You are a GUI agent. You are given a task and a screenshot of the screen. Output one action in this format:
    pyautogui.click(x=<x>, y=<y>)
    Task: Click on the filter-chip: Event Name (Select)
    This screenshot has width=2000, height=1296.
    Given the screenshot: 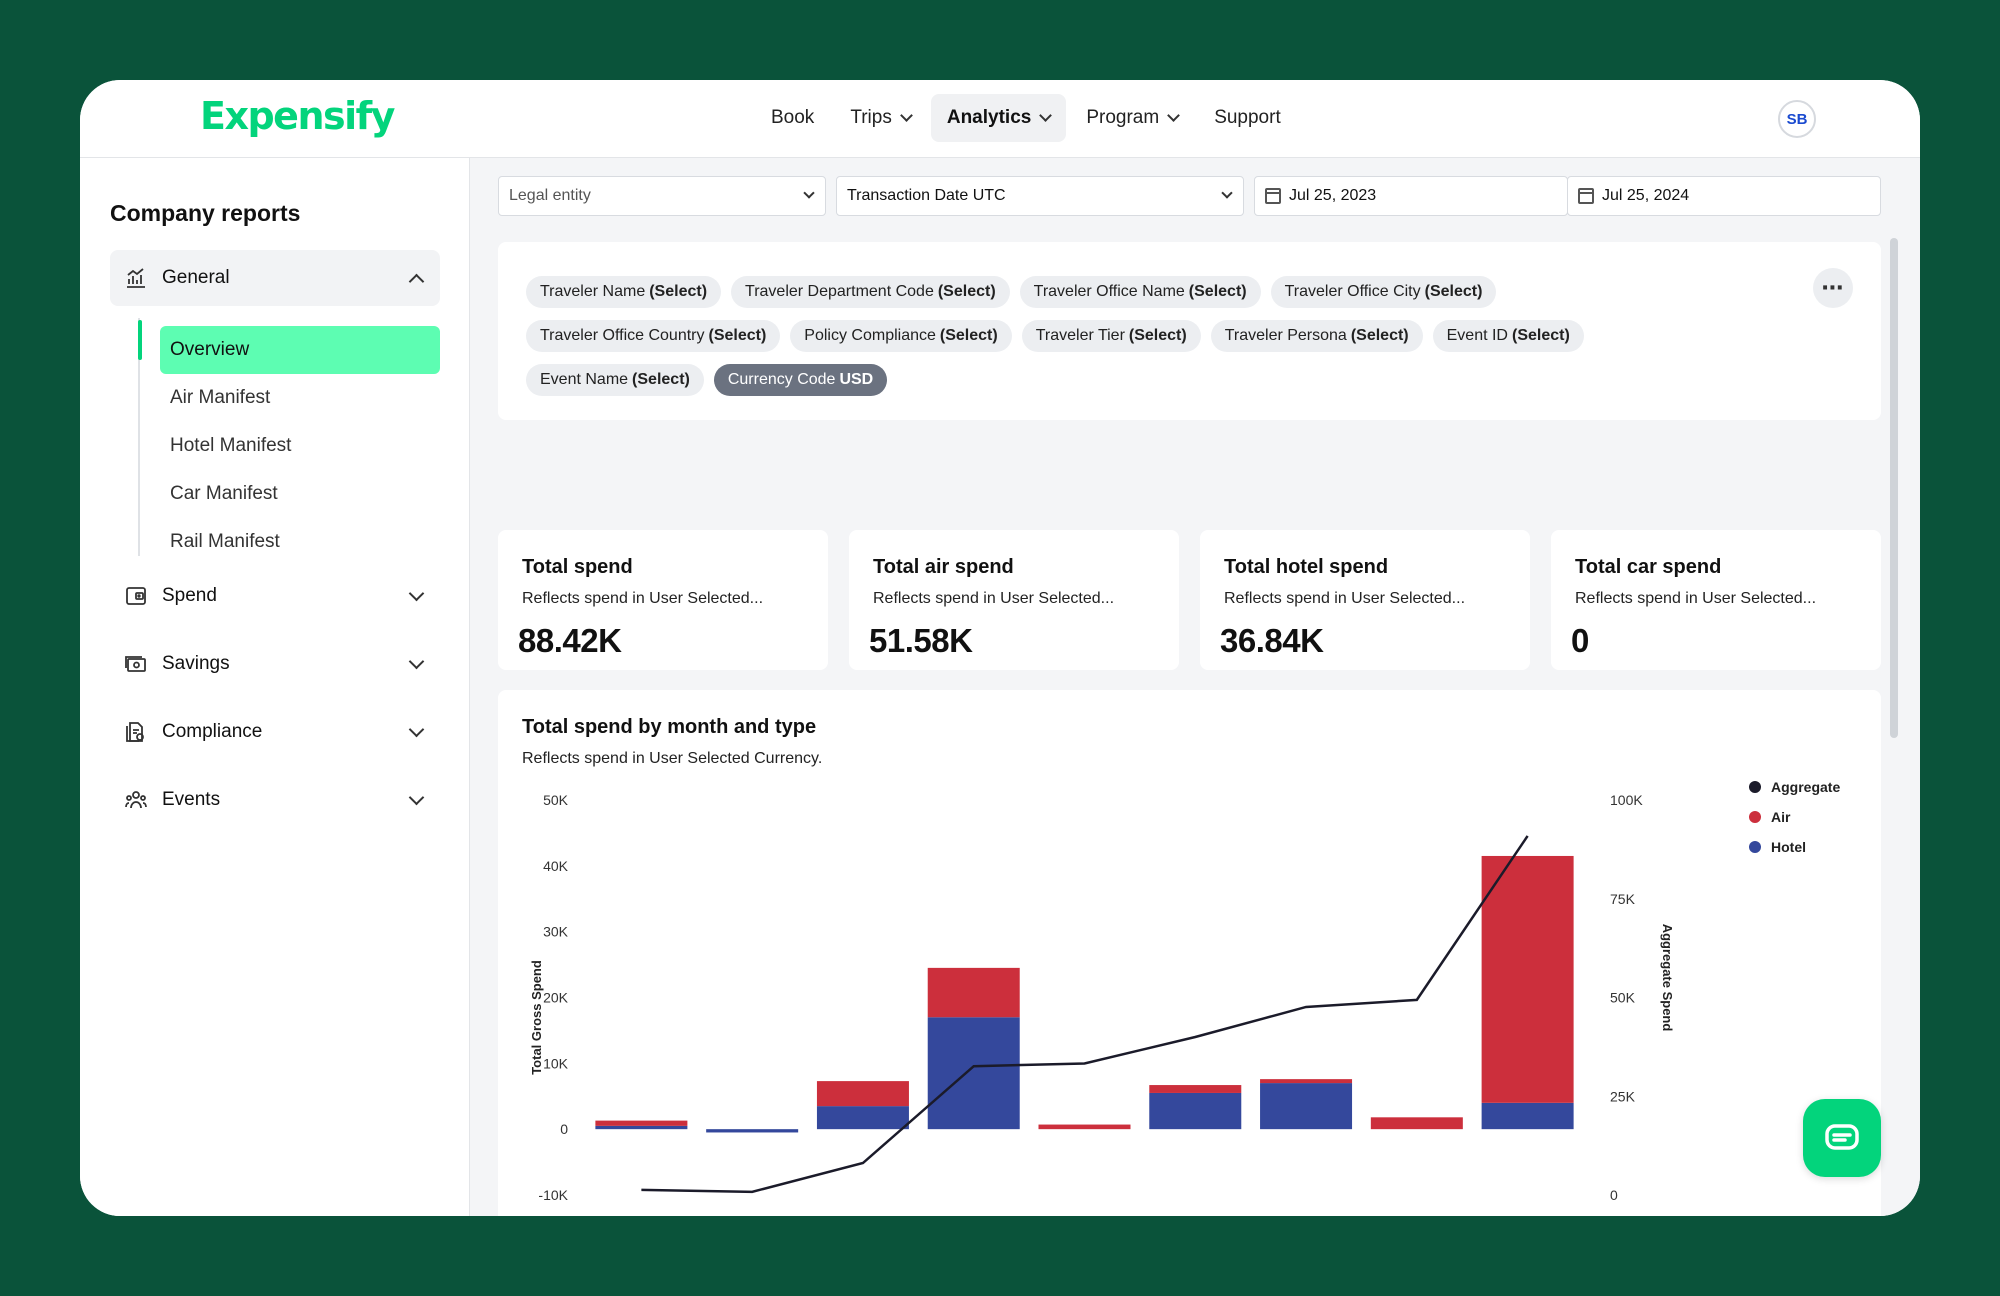 What is the action you would take?
    pyautogui.click(x=615, y=380)
    